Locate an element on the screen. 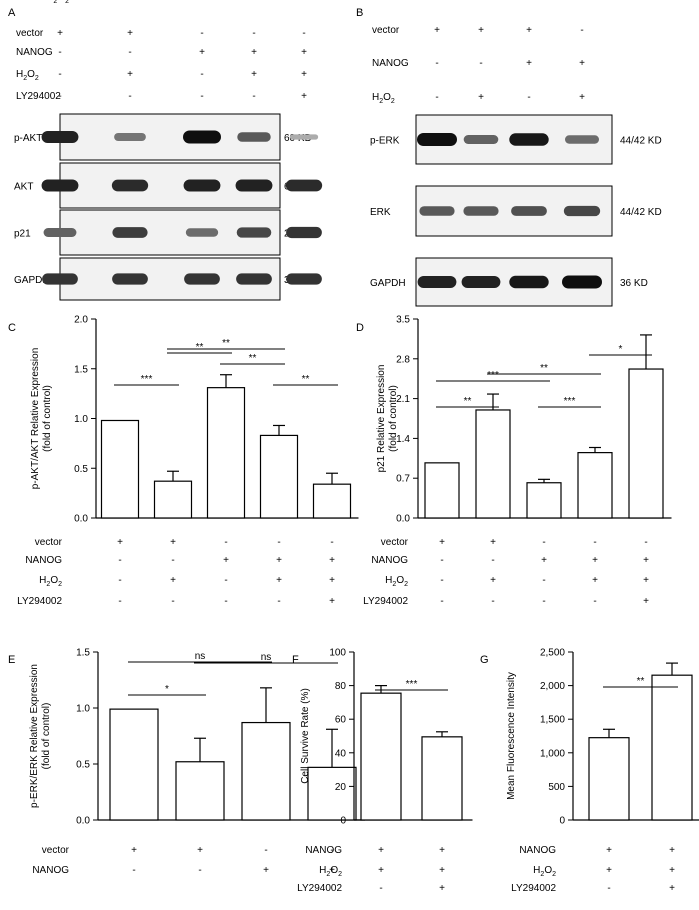  panel-letter-C: C is located at coordinates (12, 328).